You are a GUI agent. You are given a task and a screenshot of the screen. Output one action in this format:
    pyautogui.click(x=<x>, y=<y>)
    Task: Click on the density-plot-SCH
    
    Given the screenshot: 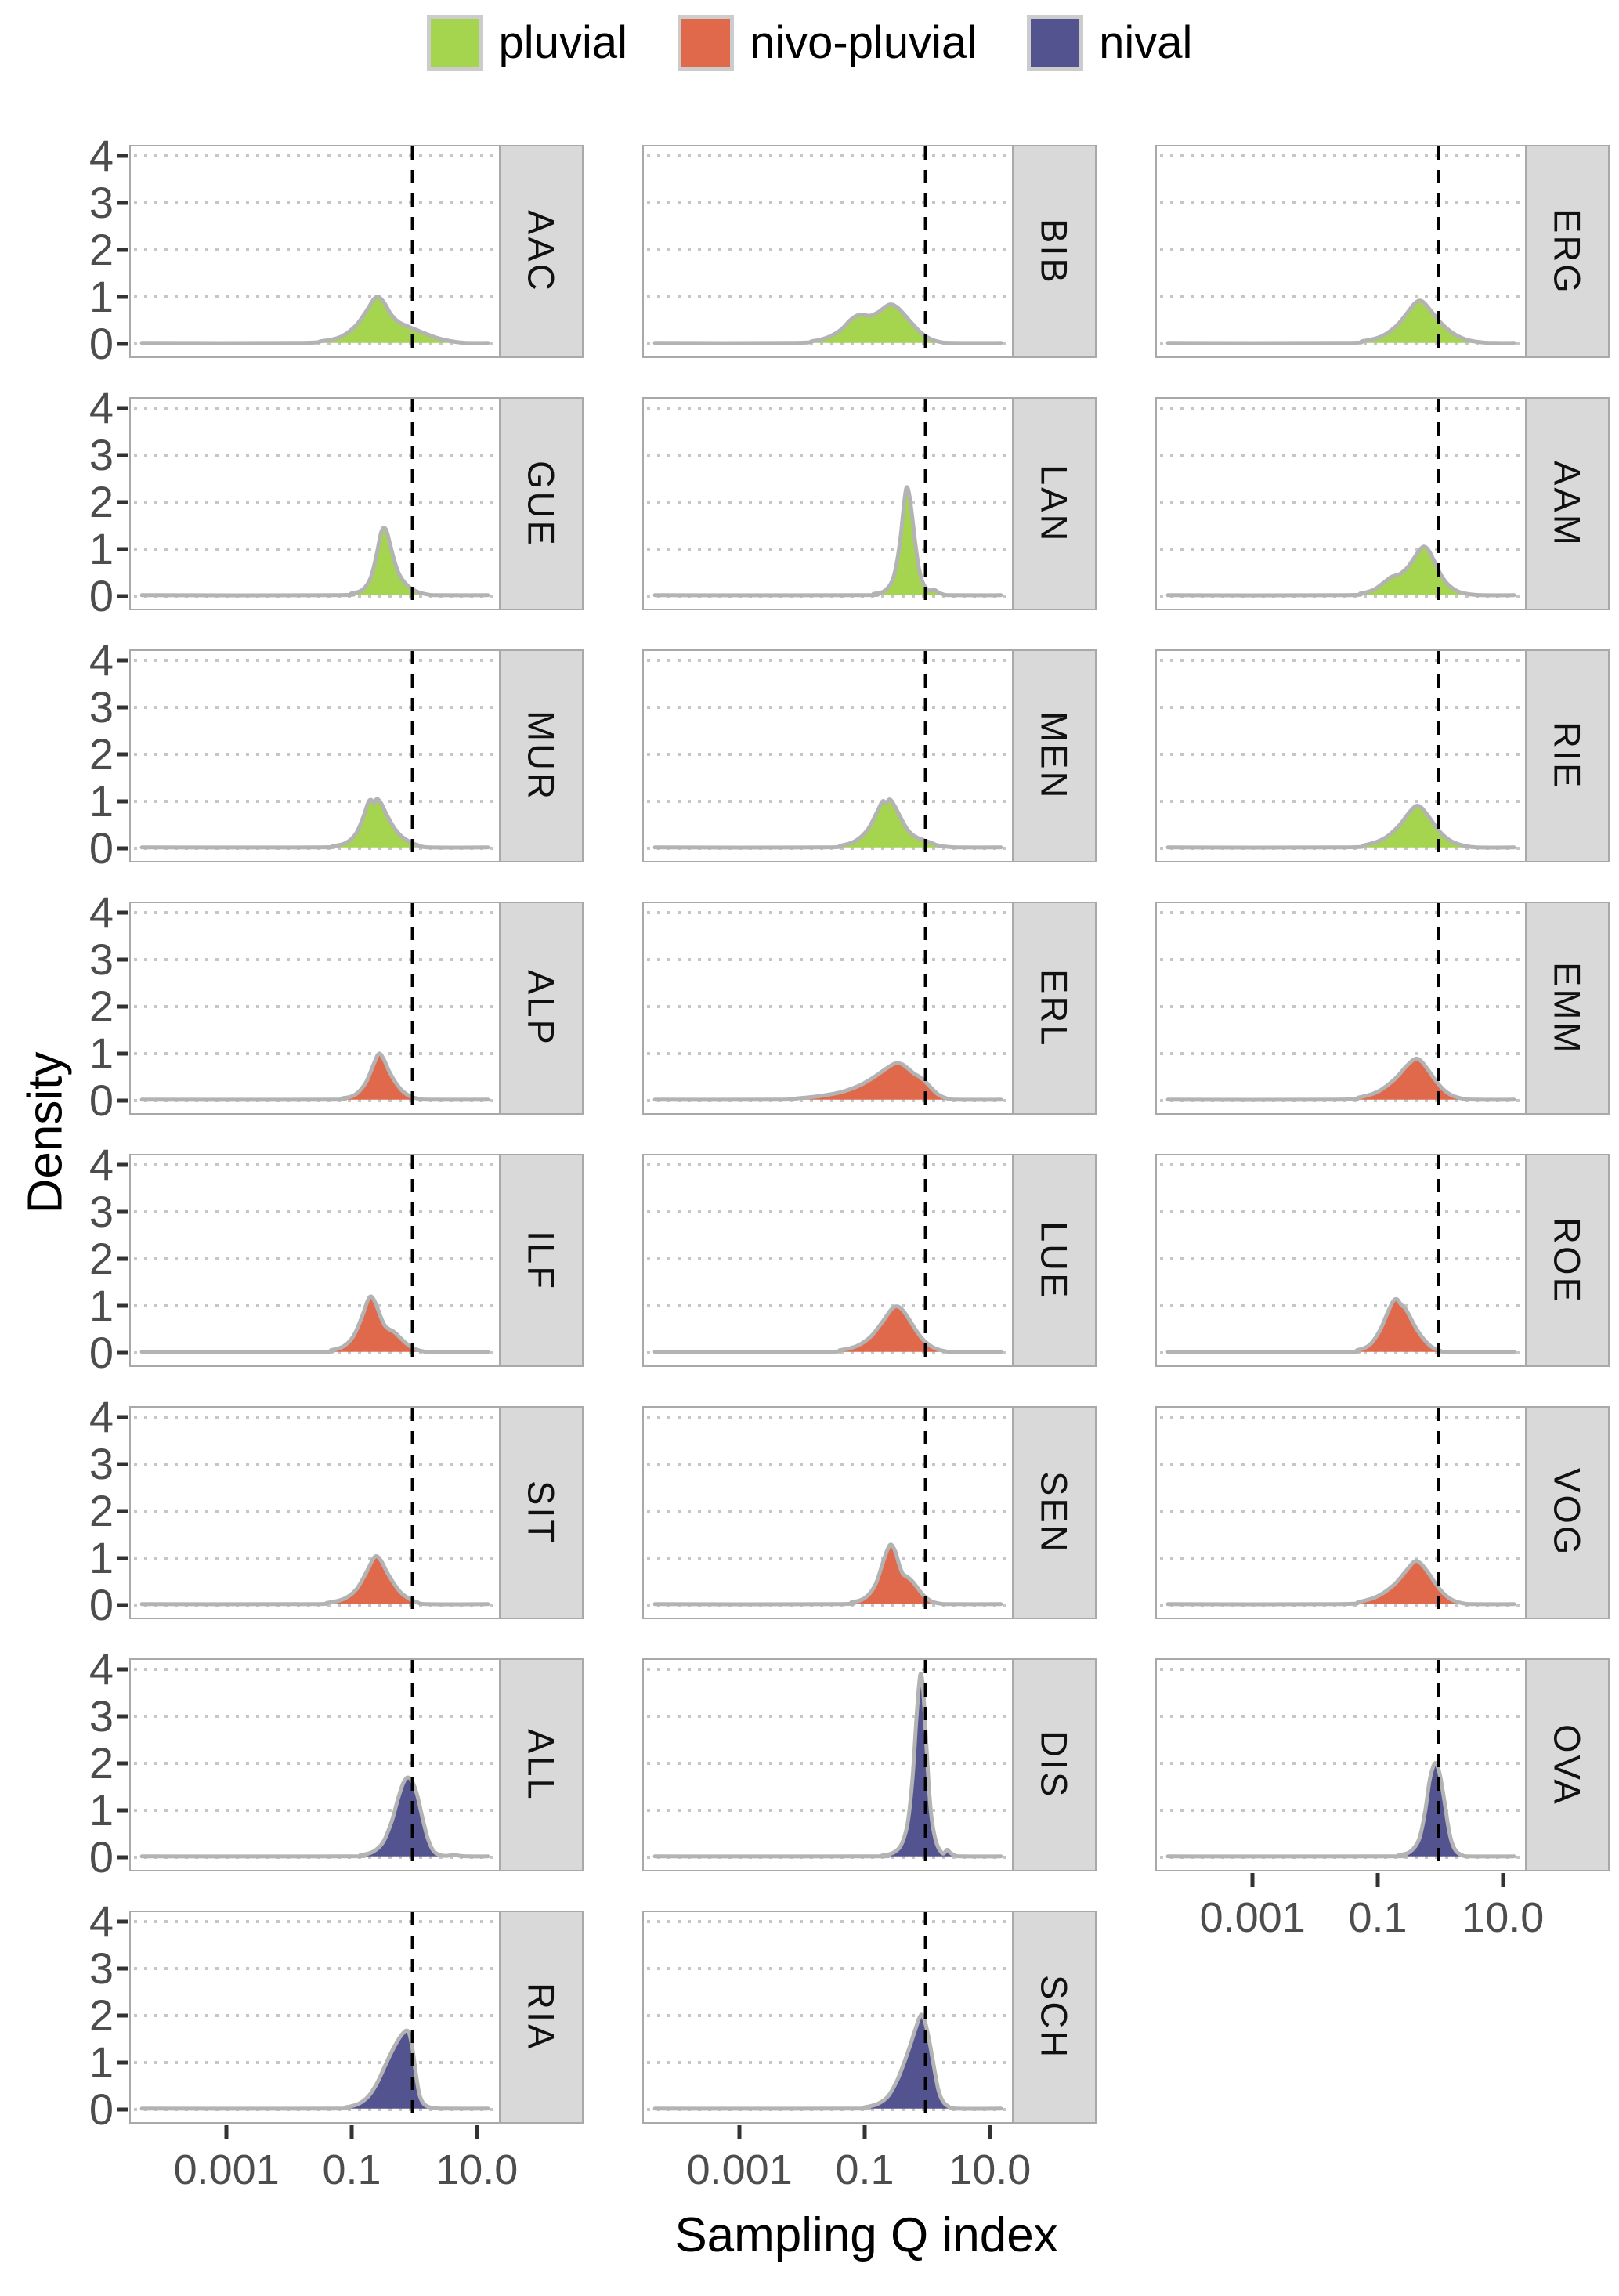 What is the action you would take?
    pyautogui.click(x=828, y=2017)
    